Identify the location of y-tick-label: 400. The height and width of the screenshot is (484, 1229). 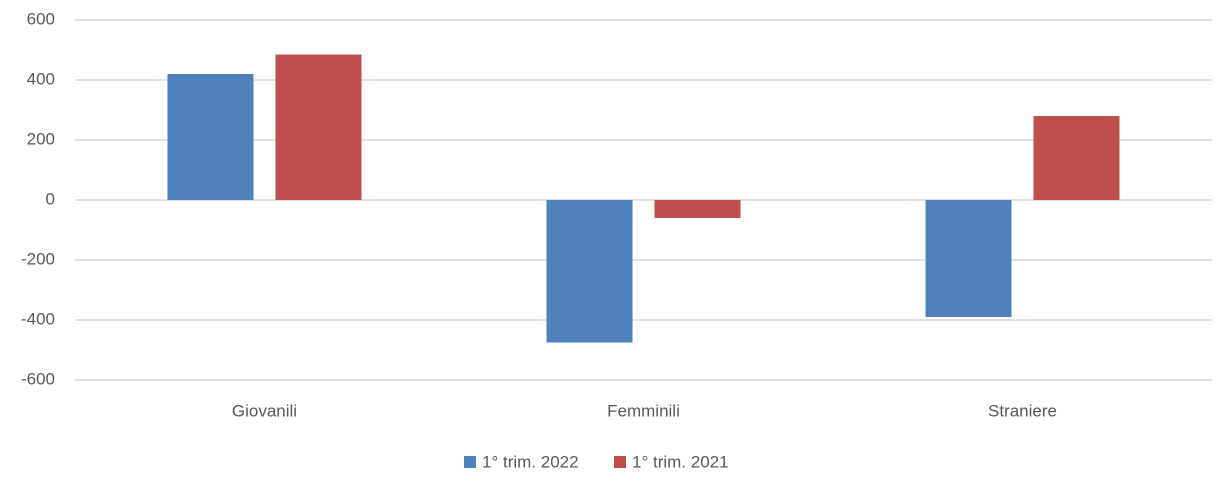
(41, 78).